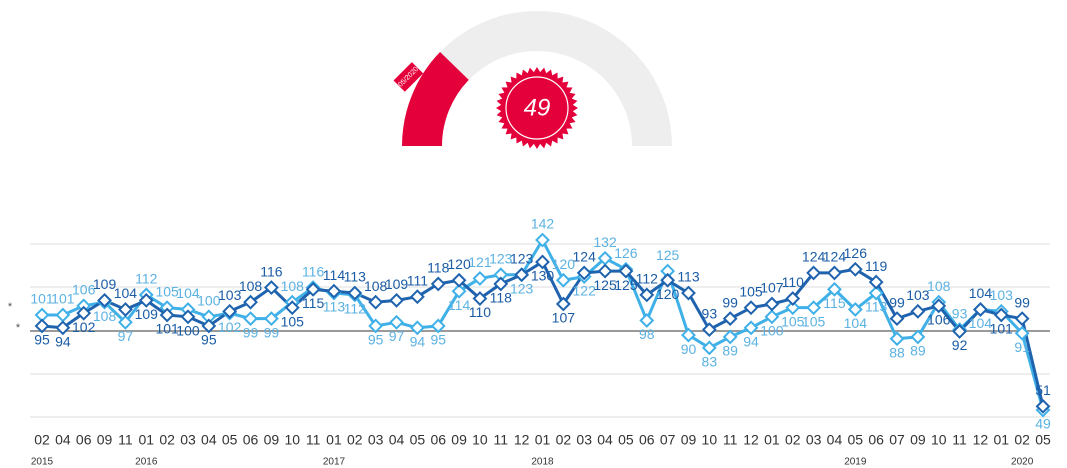  Describe the element at coordinates (626, 253) in the screenshot. I see `data-label: 126` at that location.